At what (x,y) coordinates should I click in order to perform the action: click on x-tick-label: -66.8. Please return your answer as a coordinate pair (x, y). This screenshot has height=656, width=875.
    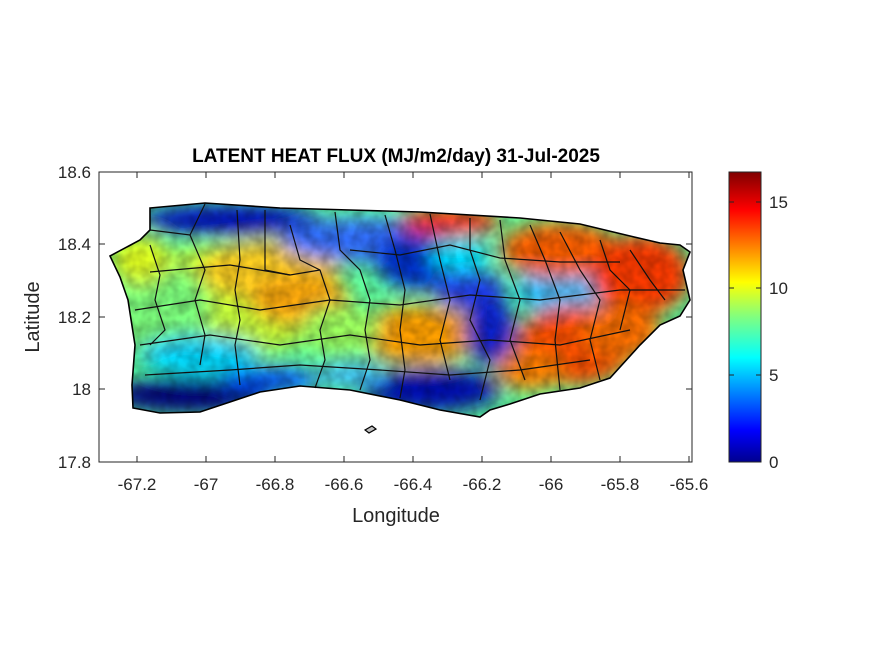
    Looking at the image, I should click on (275, 484).